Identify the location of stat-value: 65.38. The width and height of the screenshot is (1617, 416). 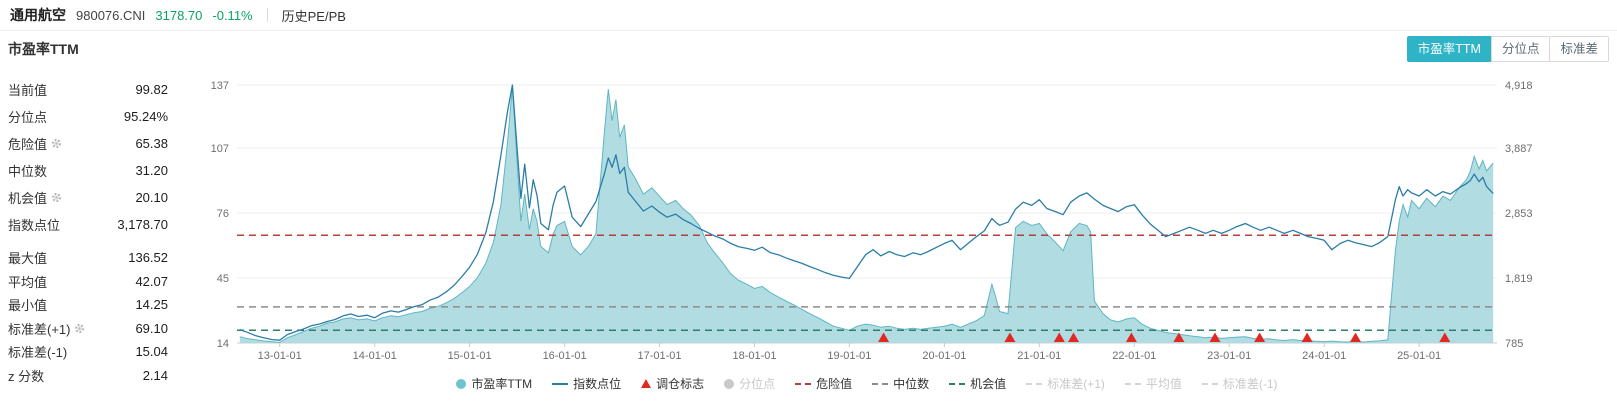
(151, 143).